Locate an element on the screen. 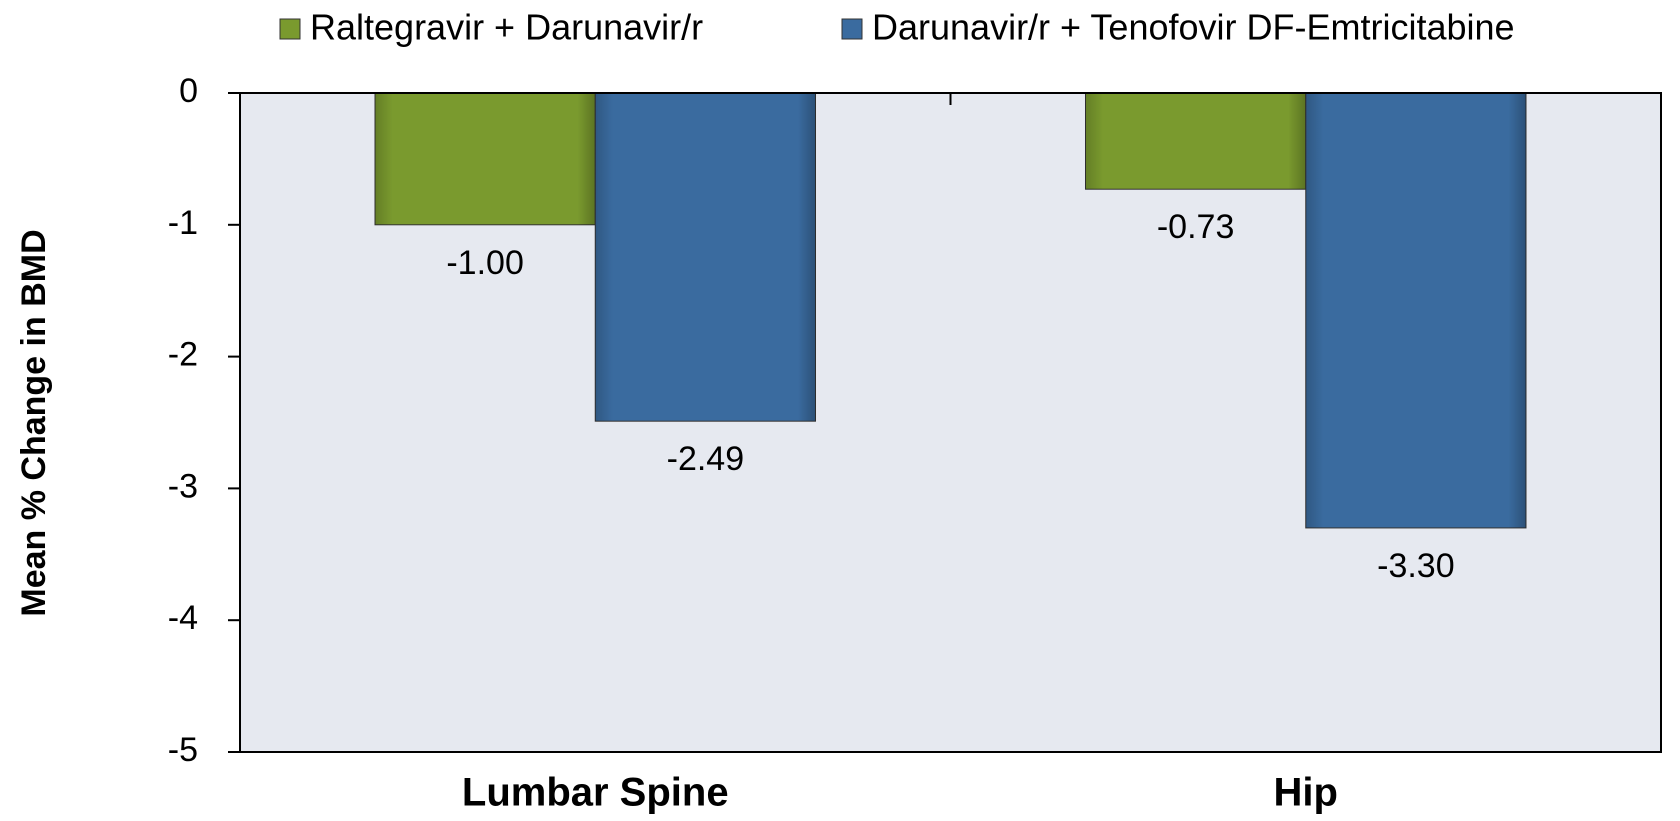 Image resolution: width=1680 pixels, height=821 pixels. legend-label: Darunavir/r + Tenofovir DF-Emtricitabine is located at coordinates (1193, 27).